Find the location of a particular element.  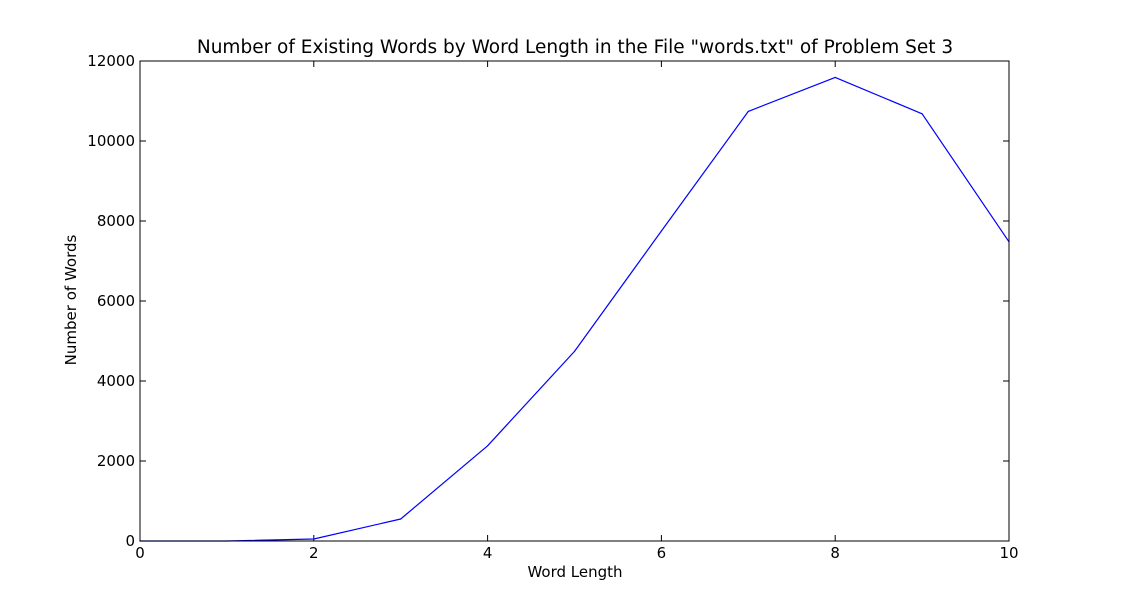

xtick-label: 4 is located at coordinates (488, 553).